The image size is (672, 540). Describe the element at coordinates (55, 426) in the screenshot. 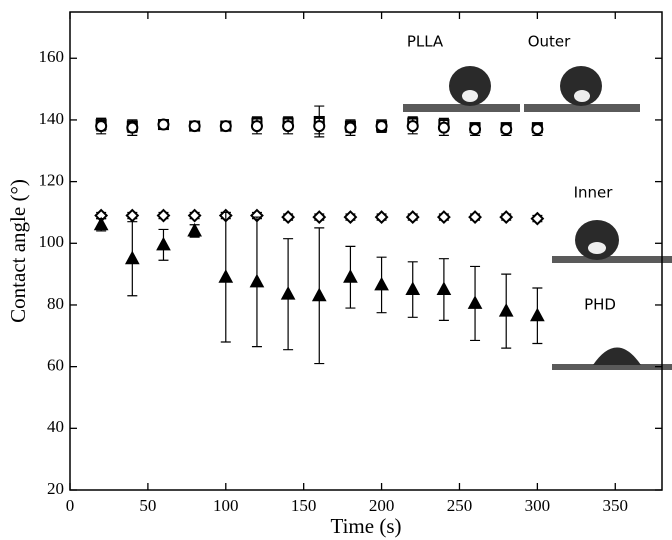

I see `y-tick-label: 40` at that location.